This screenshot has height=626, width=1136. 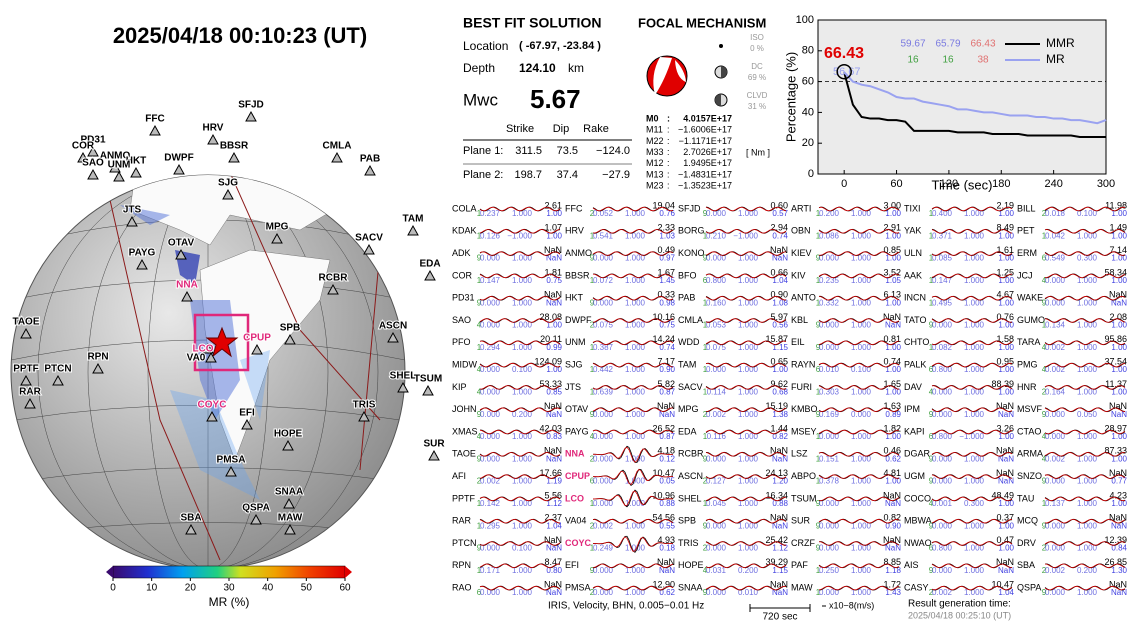 What do you see at coordinates (745, 235) in the screenshot?
I see `station-param: −1.000` at bounding box center [745, 235].